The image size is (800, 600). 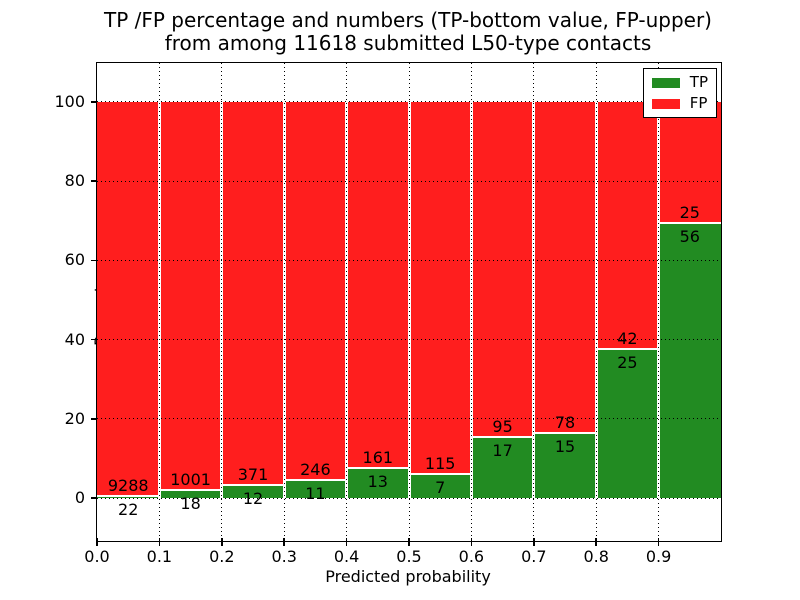 What do you see at coordinates (190, 480) in the screenshot?
I see `fp-count-label: 1001` at bounding box center [190, 480].